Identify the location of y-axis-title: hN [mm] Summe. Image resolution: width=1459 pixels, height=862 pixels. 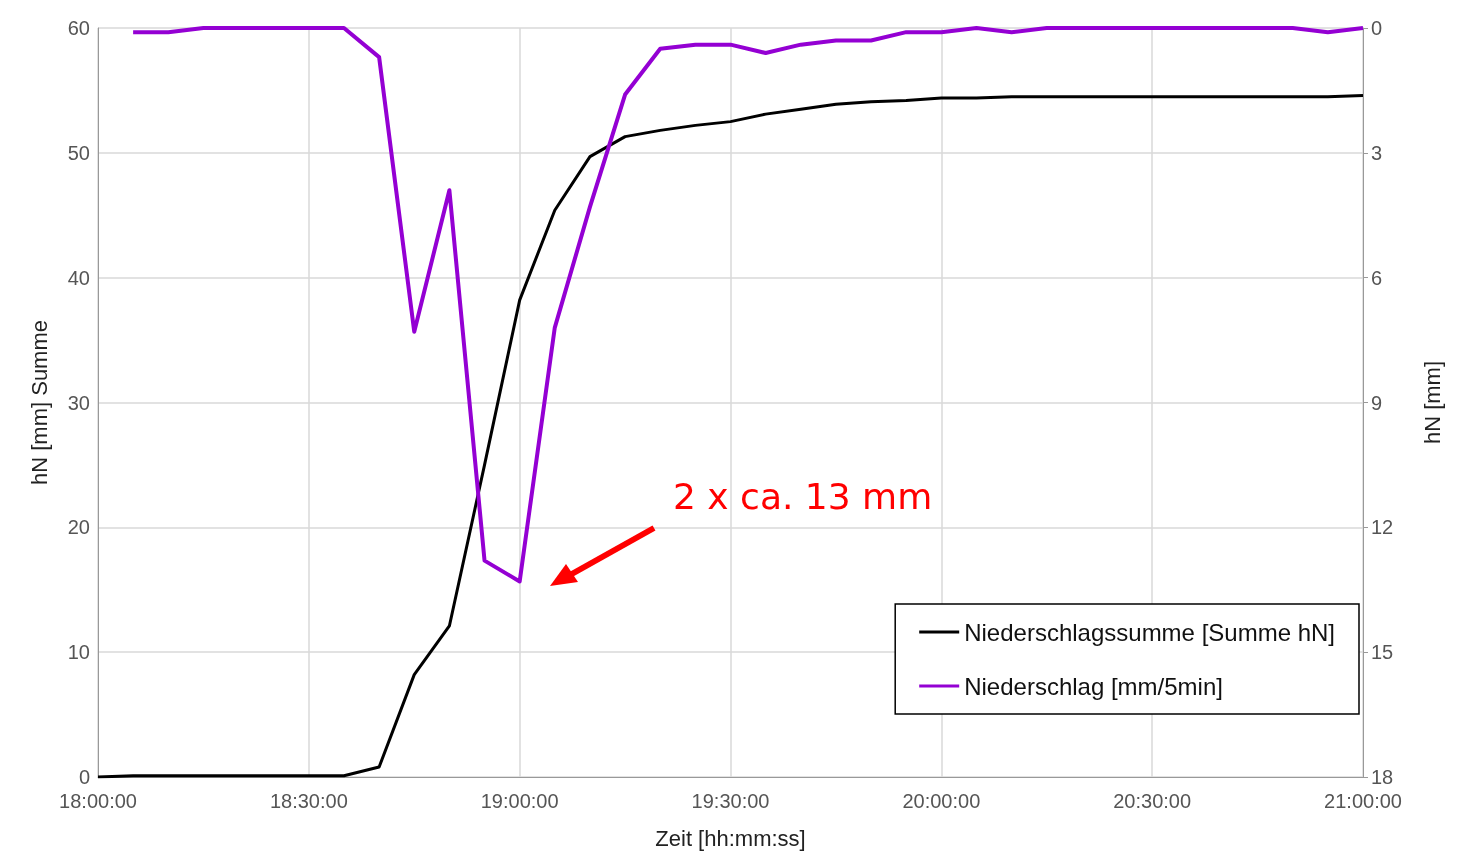
(39, 402).